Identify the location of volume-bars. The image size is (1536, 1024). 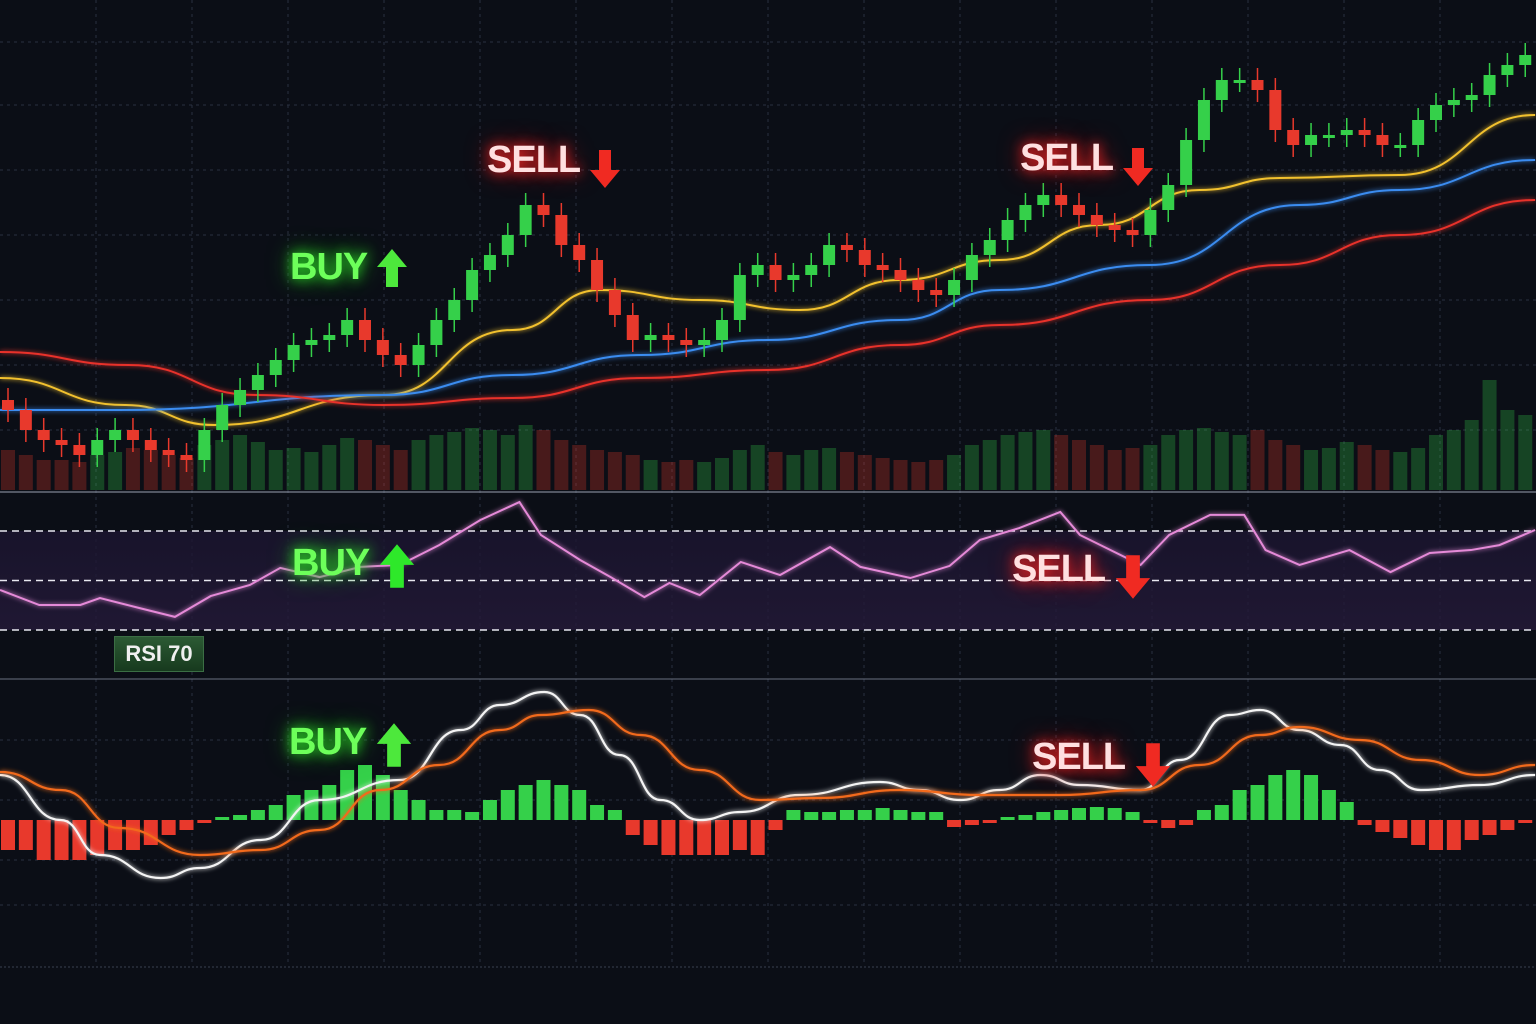
(767, 435).